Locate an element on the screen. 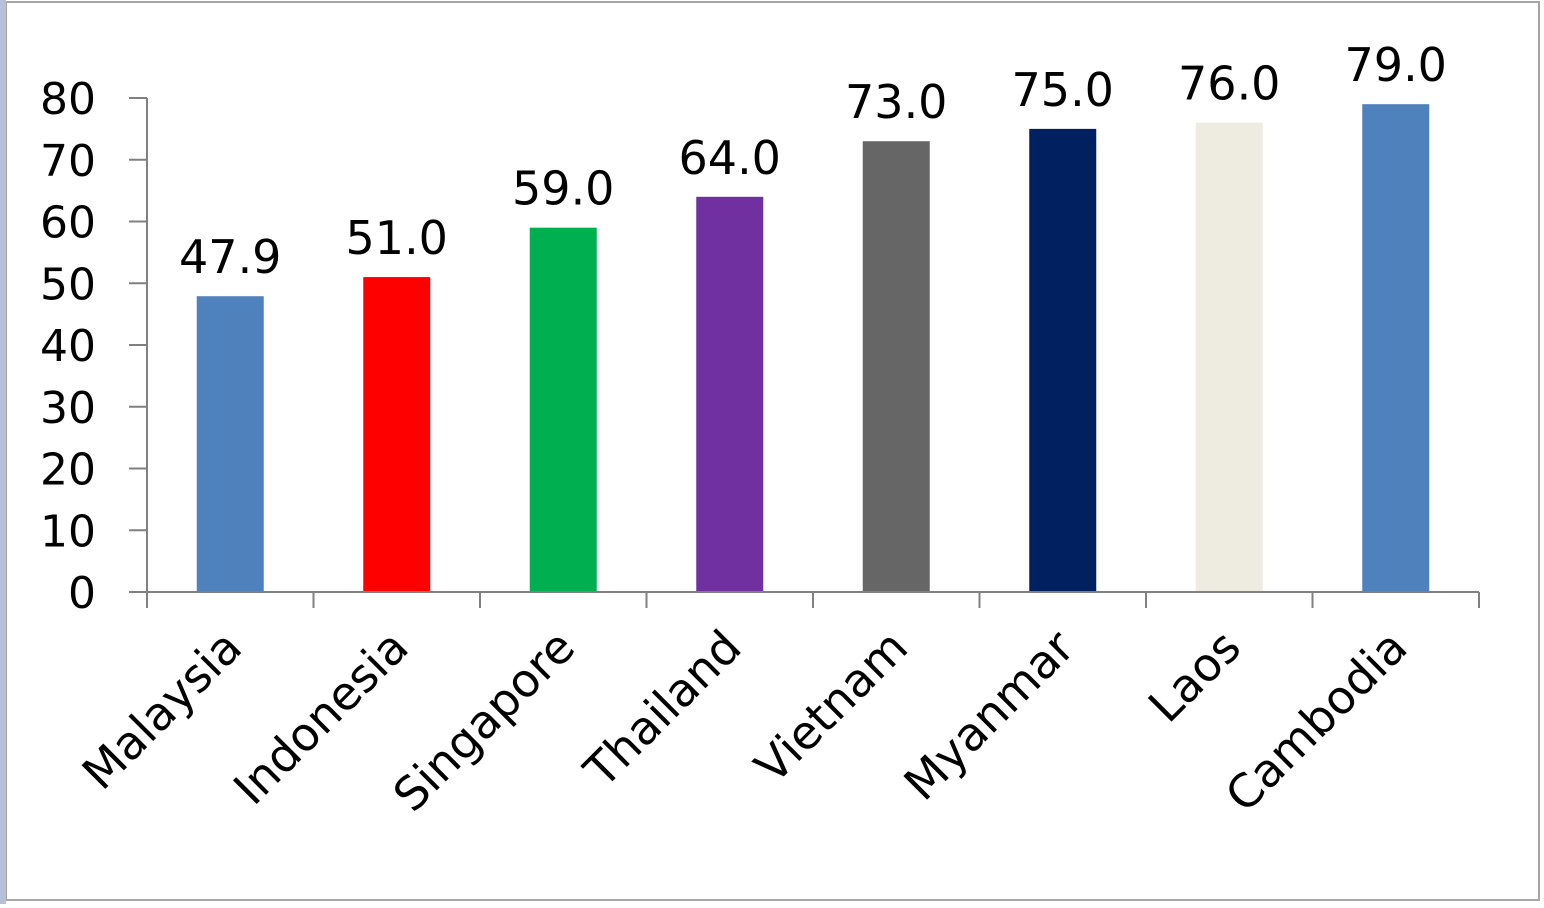 The image size is (1544, 908). bar-myanmar is located at coordinates (1063, 360).